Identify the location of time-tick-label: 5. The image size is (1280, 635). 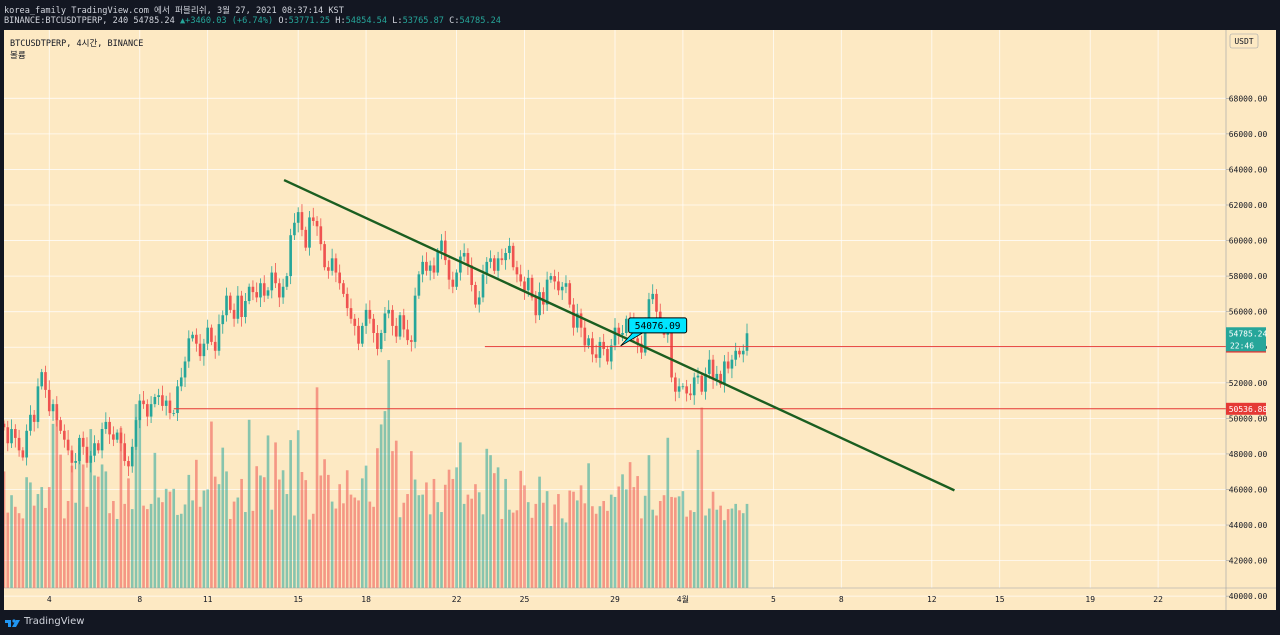
(773, 599).